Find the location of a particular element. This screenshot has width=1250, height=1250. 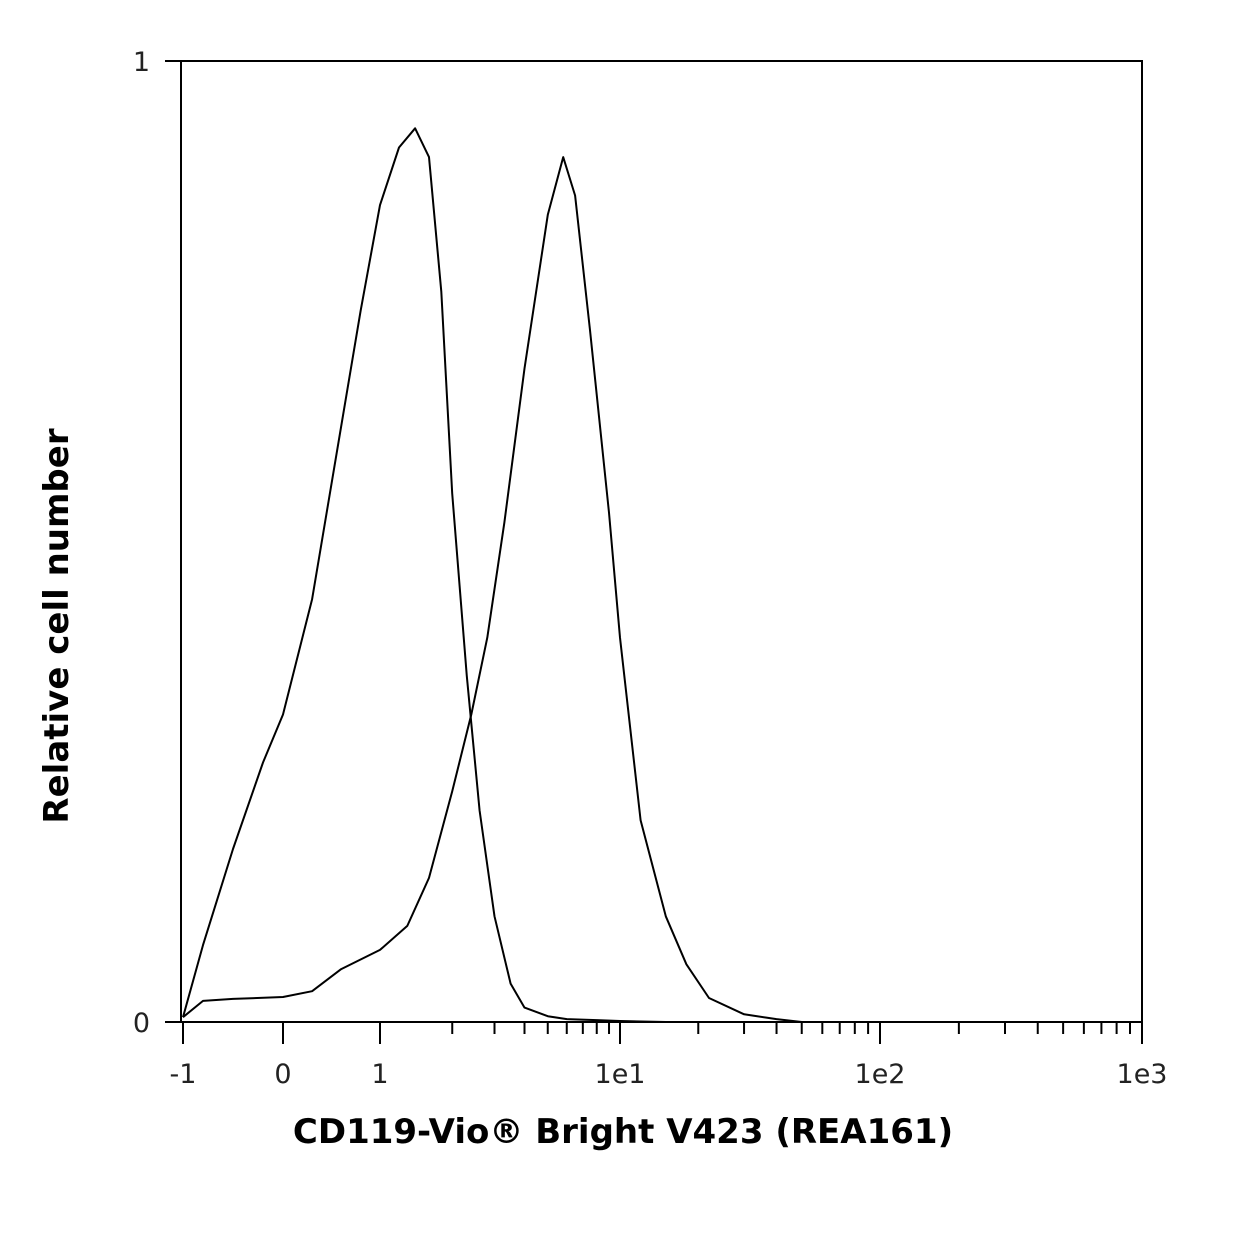

y-axis-title: Relative cell number is located at coordinates (57, 625).